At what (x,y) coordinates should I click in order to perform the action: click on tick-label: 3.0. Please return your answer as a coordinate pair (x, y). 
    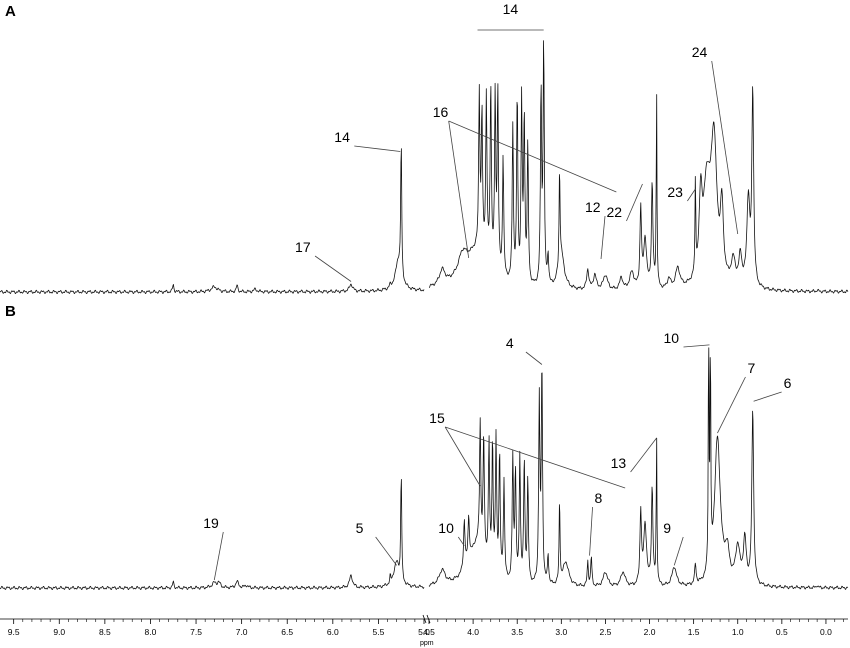
    Looking at the image, I should click on (561, 632).